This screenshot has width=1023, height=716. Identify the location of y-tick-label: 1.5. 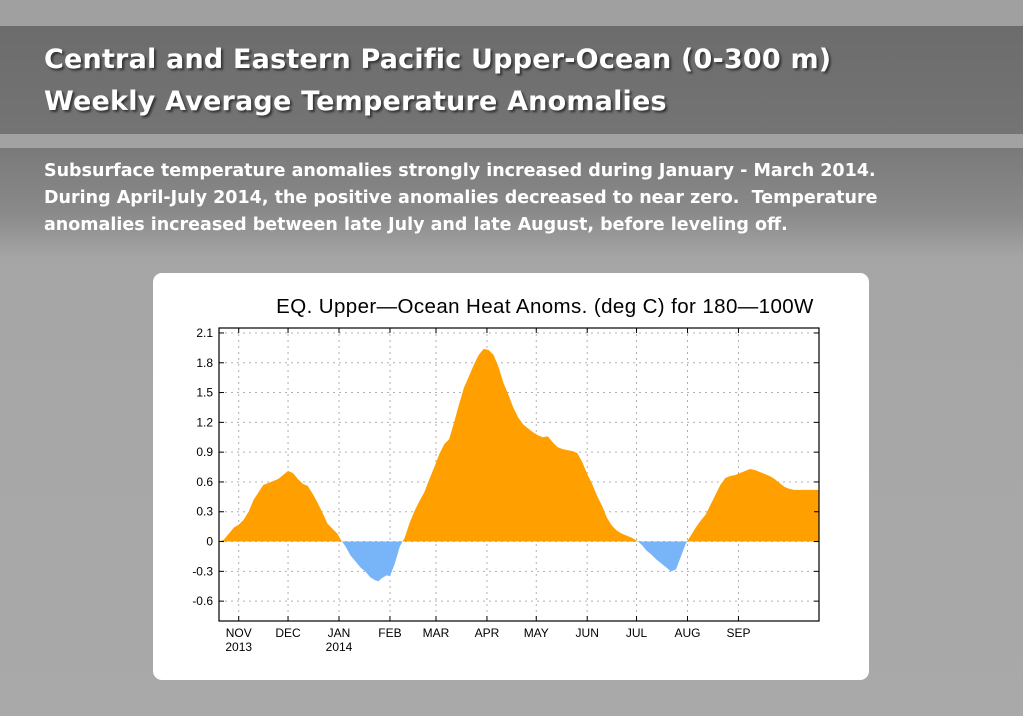
(204, 393).